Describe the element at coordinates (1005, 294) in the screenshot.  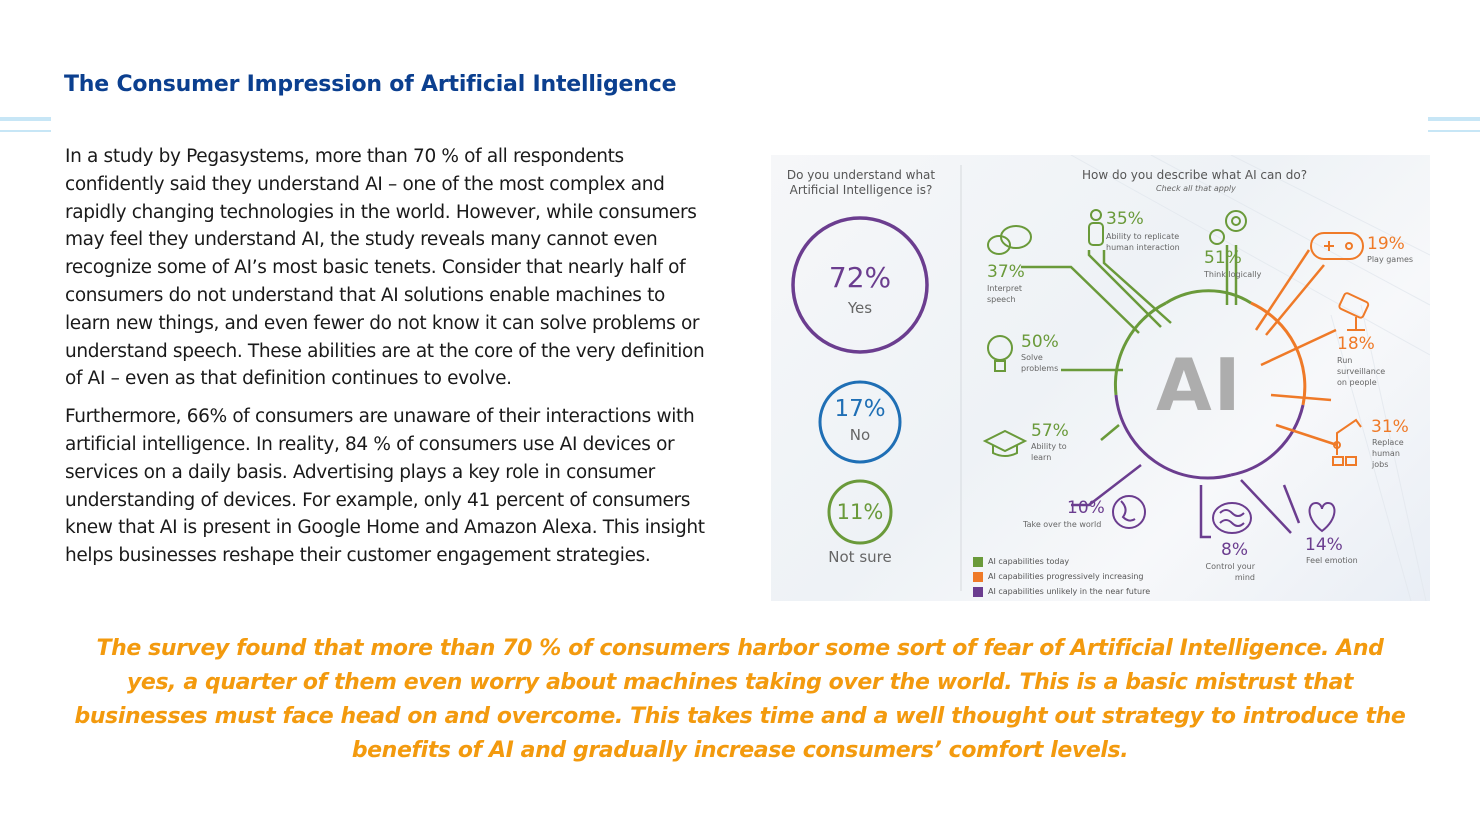
I see `interpret-speech-label: Interpret speech` at that location.